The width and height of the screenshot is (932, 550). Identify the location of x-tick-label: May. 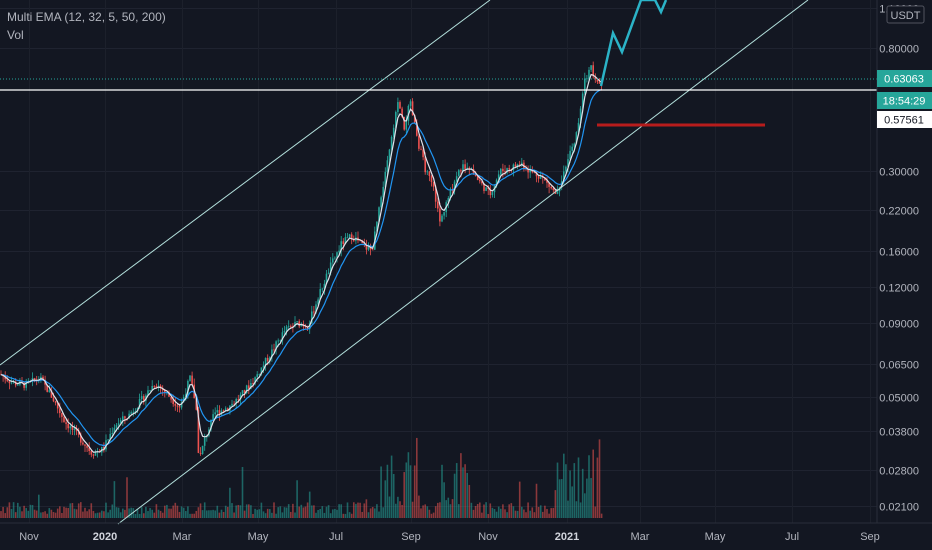
(715, 537).